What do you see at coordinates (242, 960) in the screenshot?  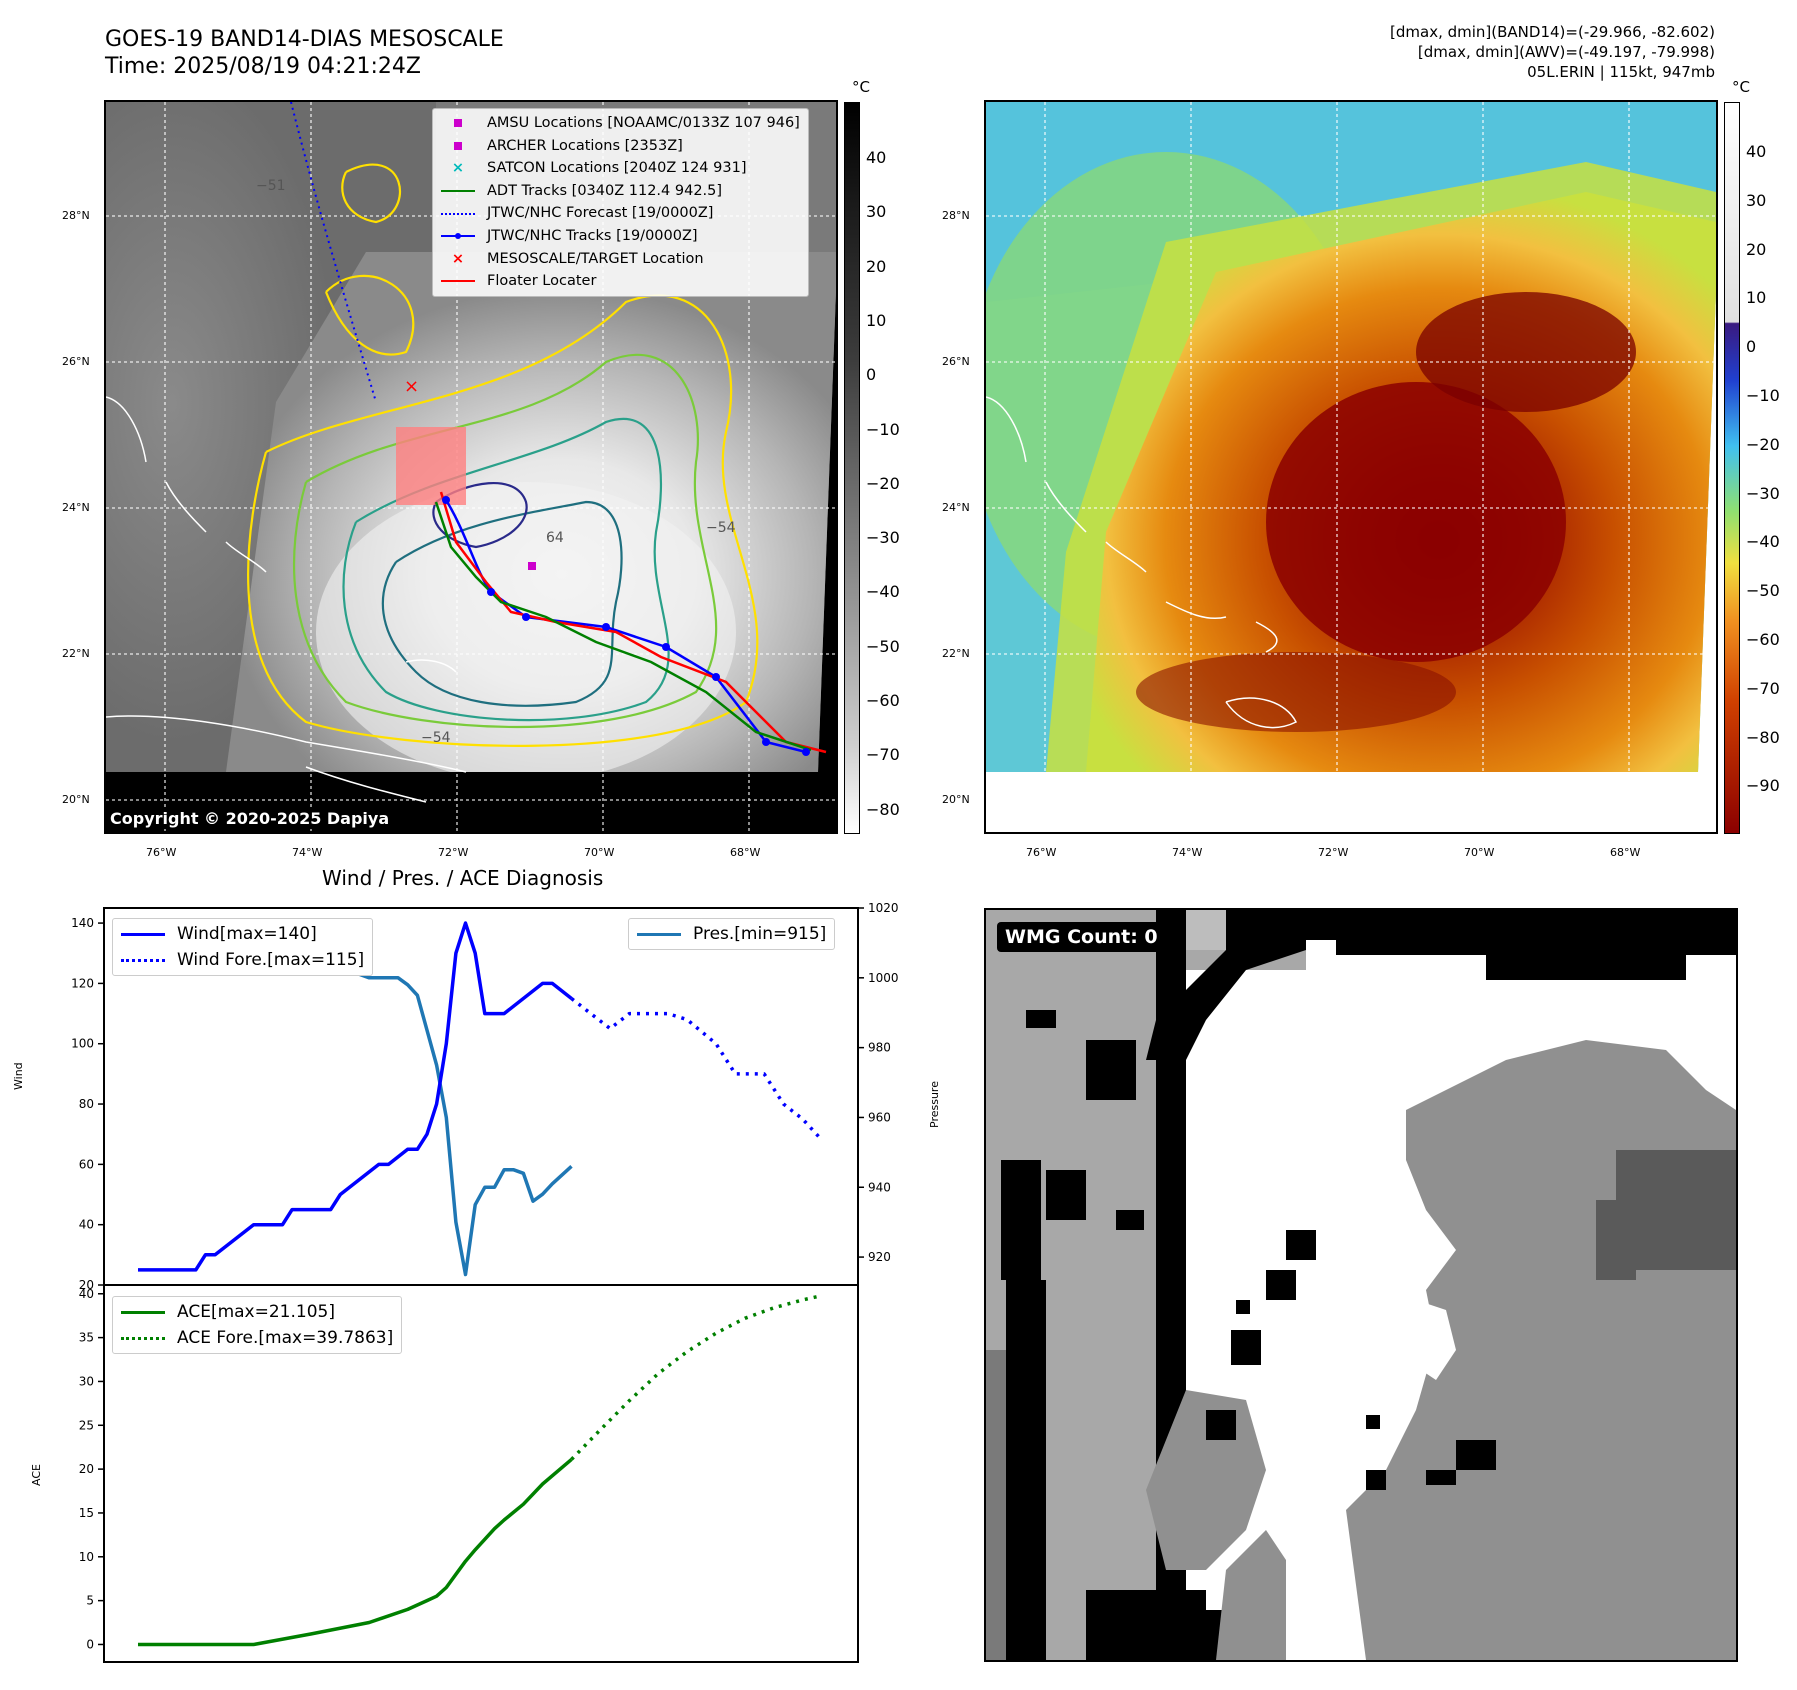 I see `legend-item: Wind Fore.[max=115]` at bounding box center [242, 960].